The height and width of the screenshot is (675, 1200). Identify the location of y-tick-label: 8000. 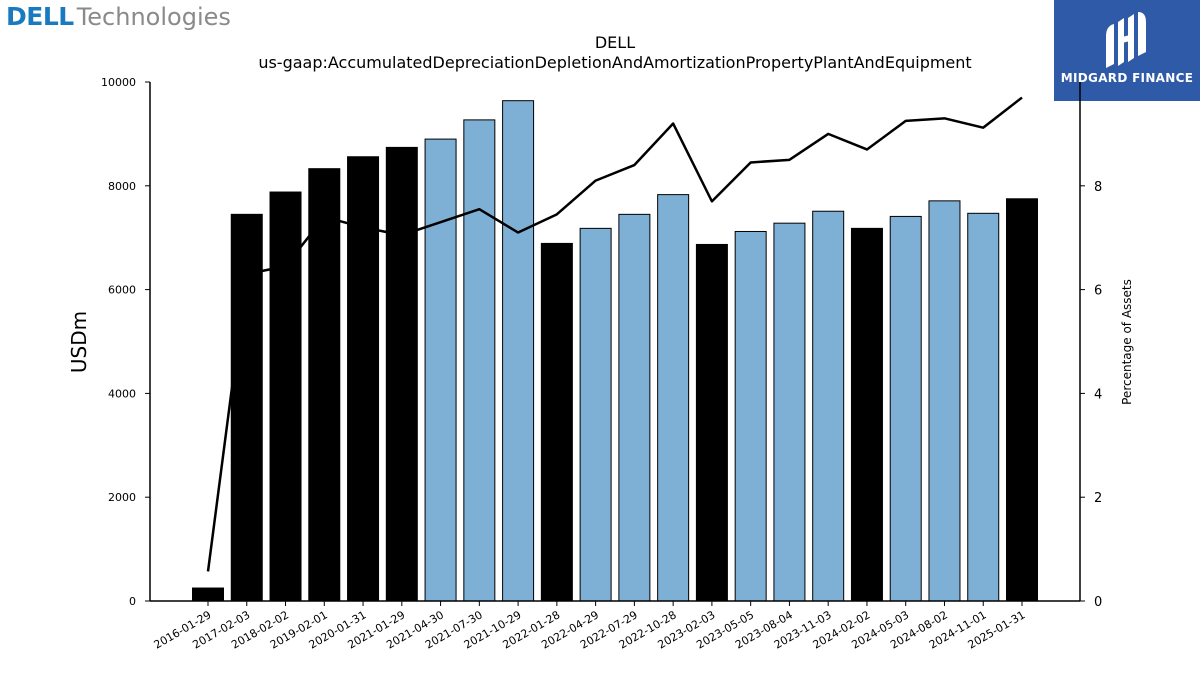
(122, 186).